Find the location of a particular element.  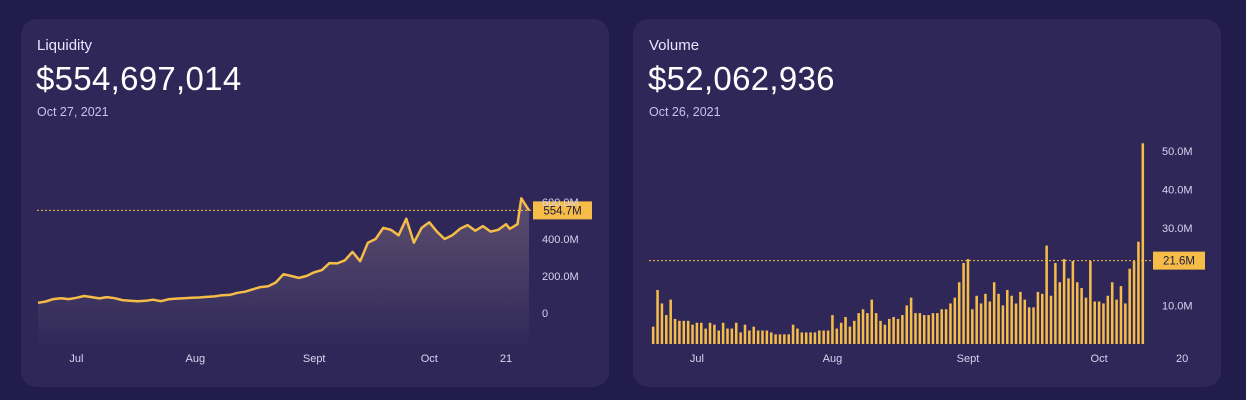

liquidity-date: Oct 27, 2021 is located at coordinates (73, 112).